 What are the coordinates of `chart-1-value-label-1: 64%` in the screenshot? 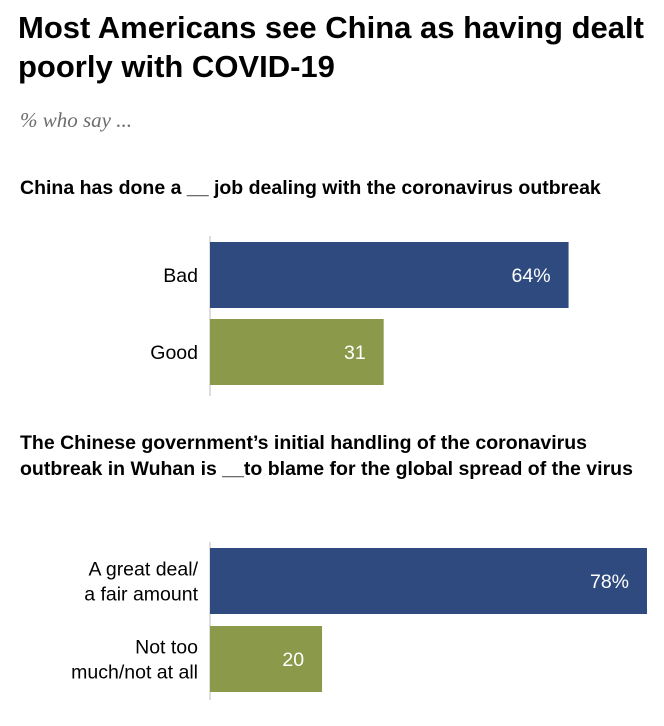 It's located at (531, 276).